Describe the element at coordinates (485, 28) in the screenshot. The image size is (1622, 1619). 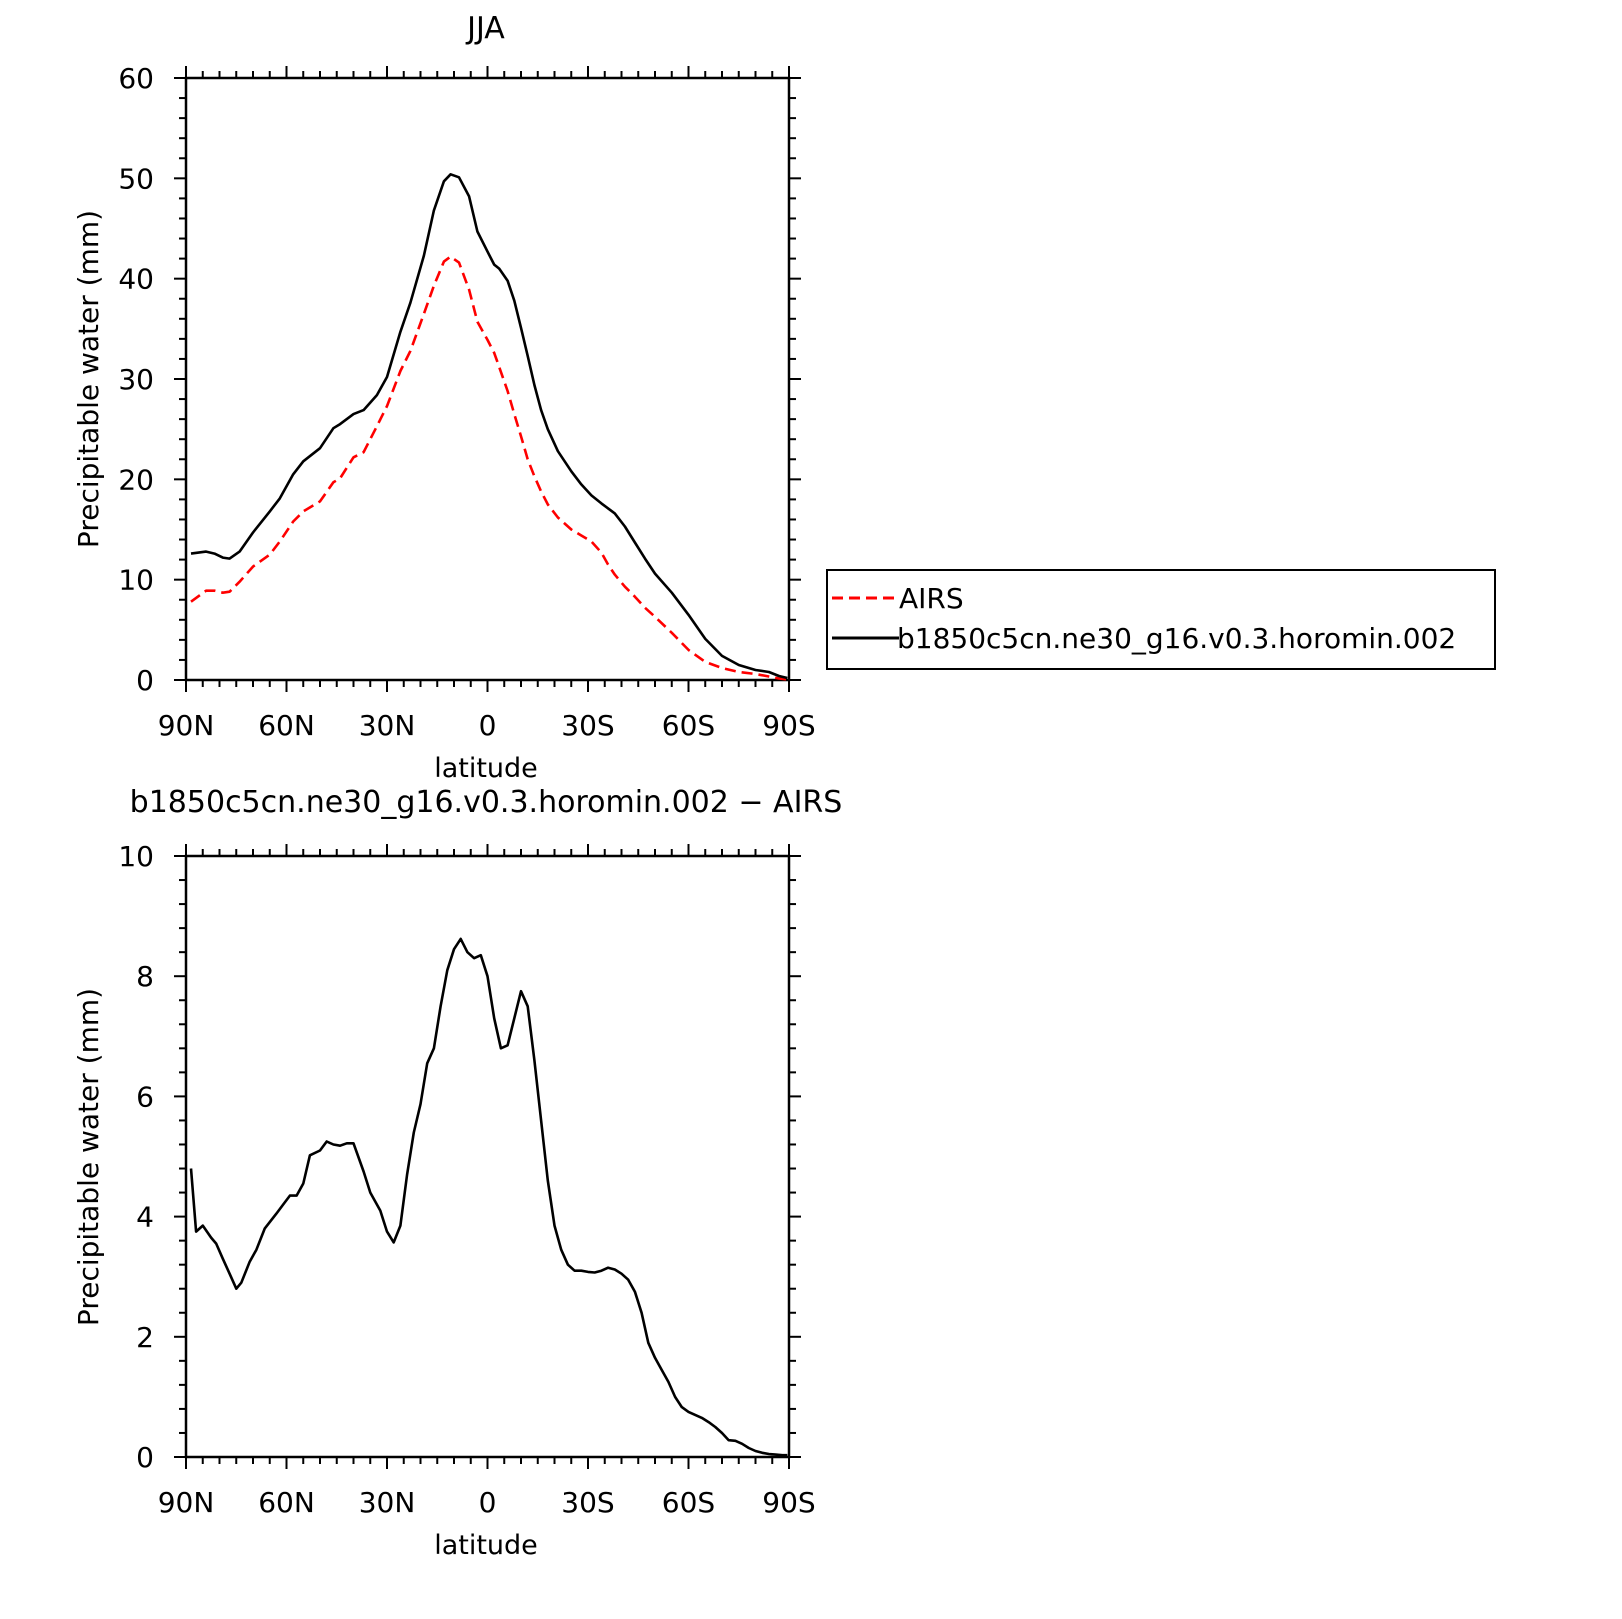
I see `top-title: JJA` at that location.